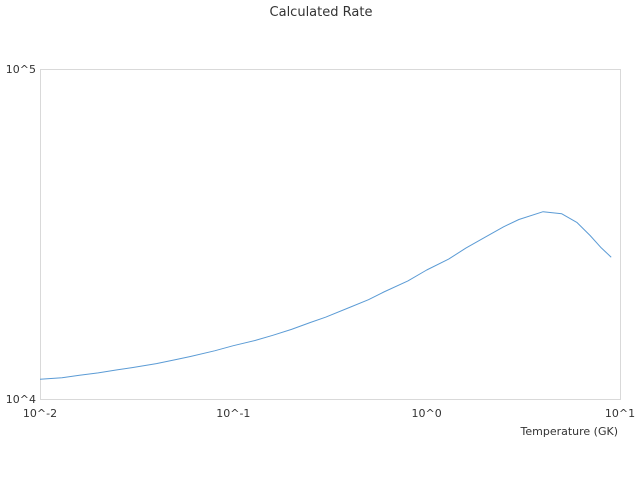  I want to click on x-tick-label: 10^1, so click(620, 413).